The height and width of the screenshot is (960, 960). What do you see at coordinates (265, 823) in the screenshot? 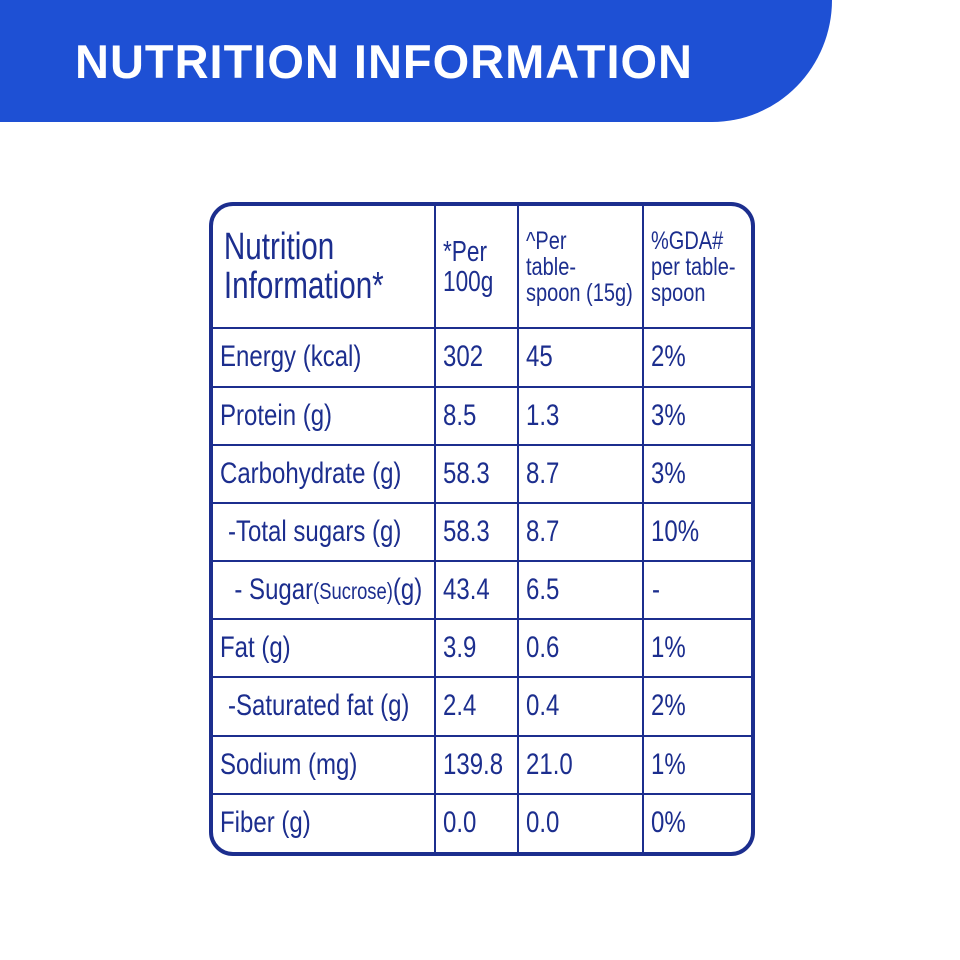
I see `nutrient-label: Fiber (g)` at bounding box center [265, 823].